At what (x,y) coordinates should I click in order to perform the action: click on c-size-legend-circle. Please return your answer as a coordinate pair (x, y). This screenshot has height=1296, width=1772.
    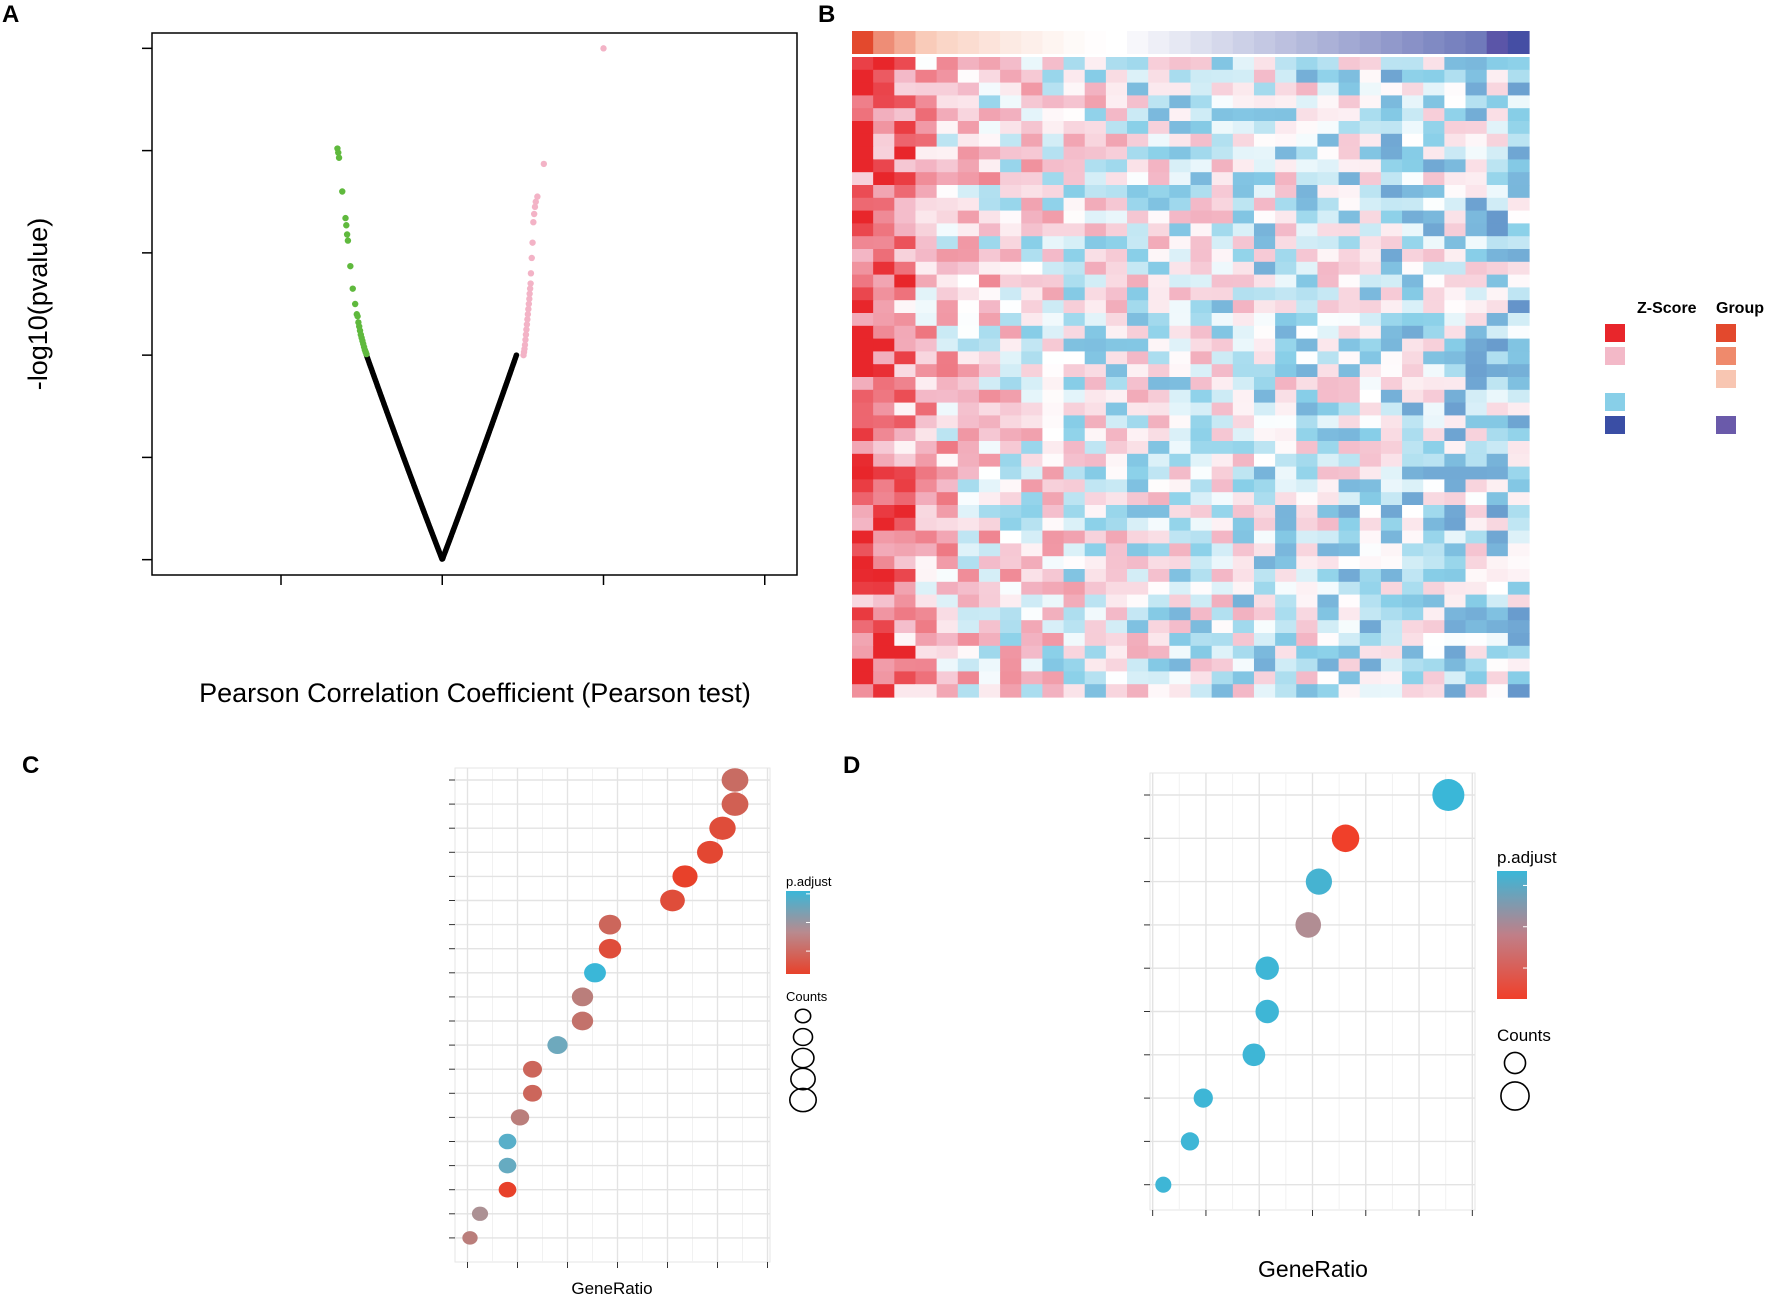
    Looking at the image, I should click on (803, 1037).